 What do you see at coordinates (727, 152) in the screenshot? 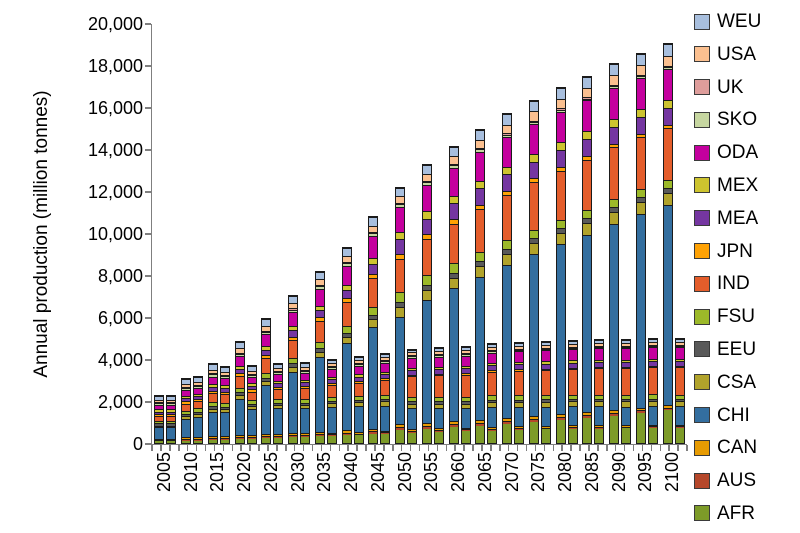
I see `legend-item-oda: ODA` at bounding box center [727, 152].